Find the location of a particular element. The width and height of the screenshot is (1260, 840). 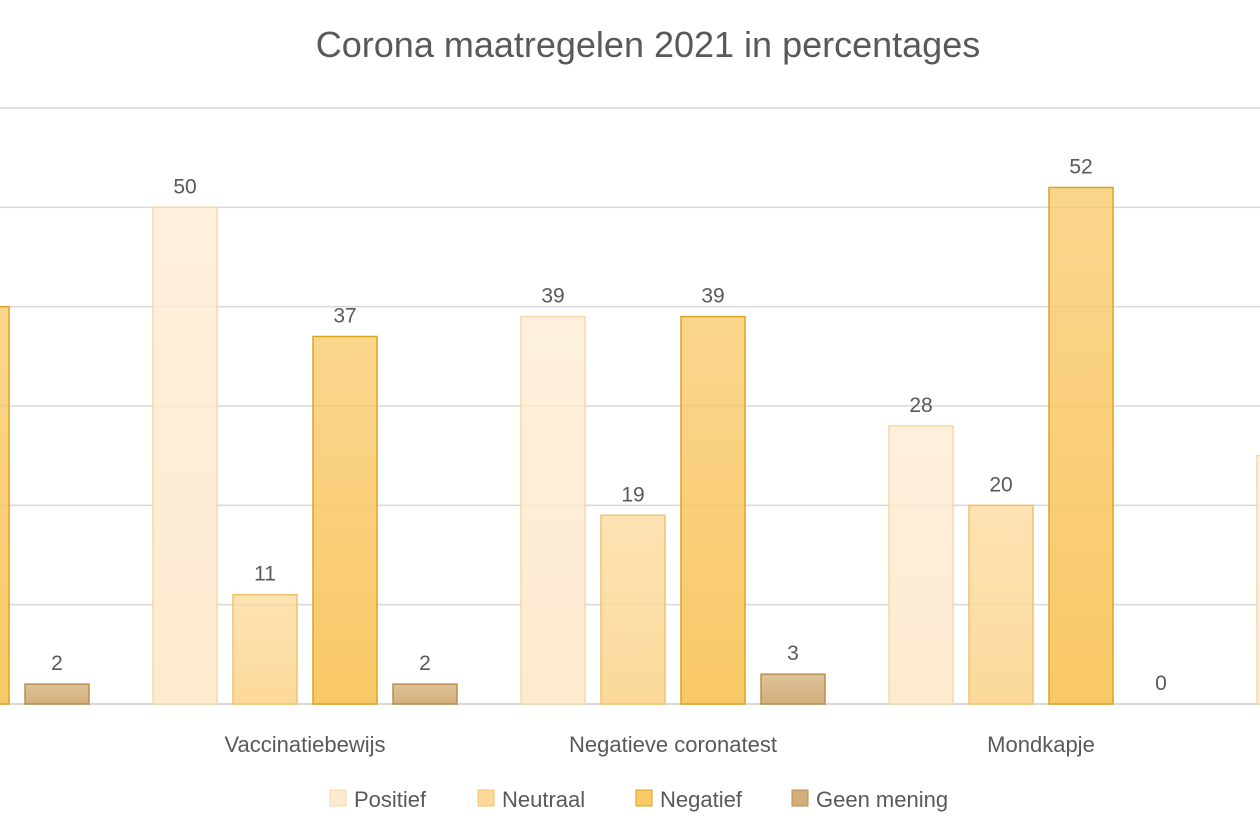

chart-title: Corona maatregelen 2021 in percentages is located at coordinates (648, 44).